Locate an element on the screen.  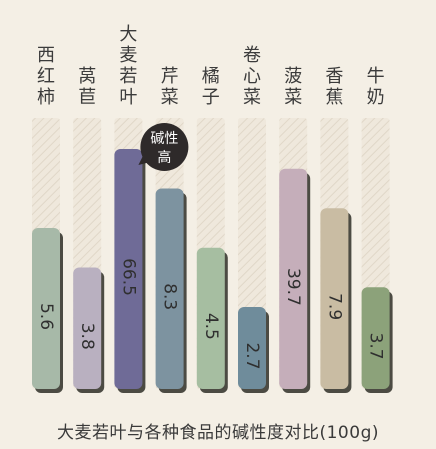
bar-value-label: 3.7 is located at coordinates (376, 346).